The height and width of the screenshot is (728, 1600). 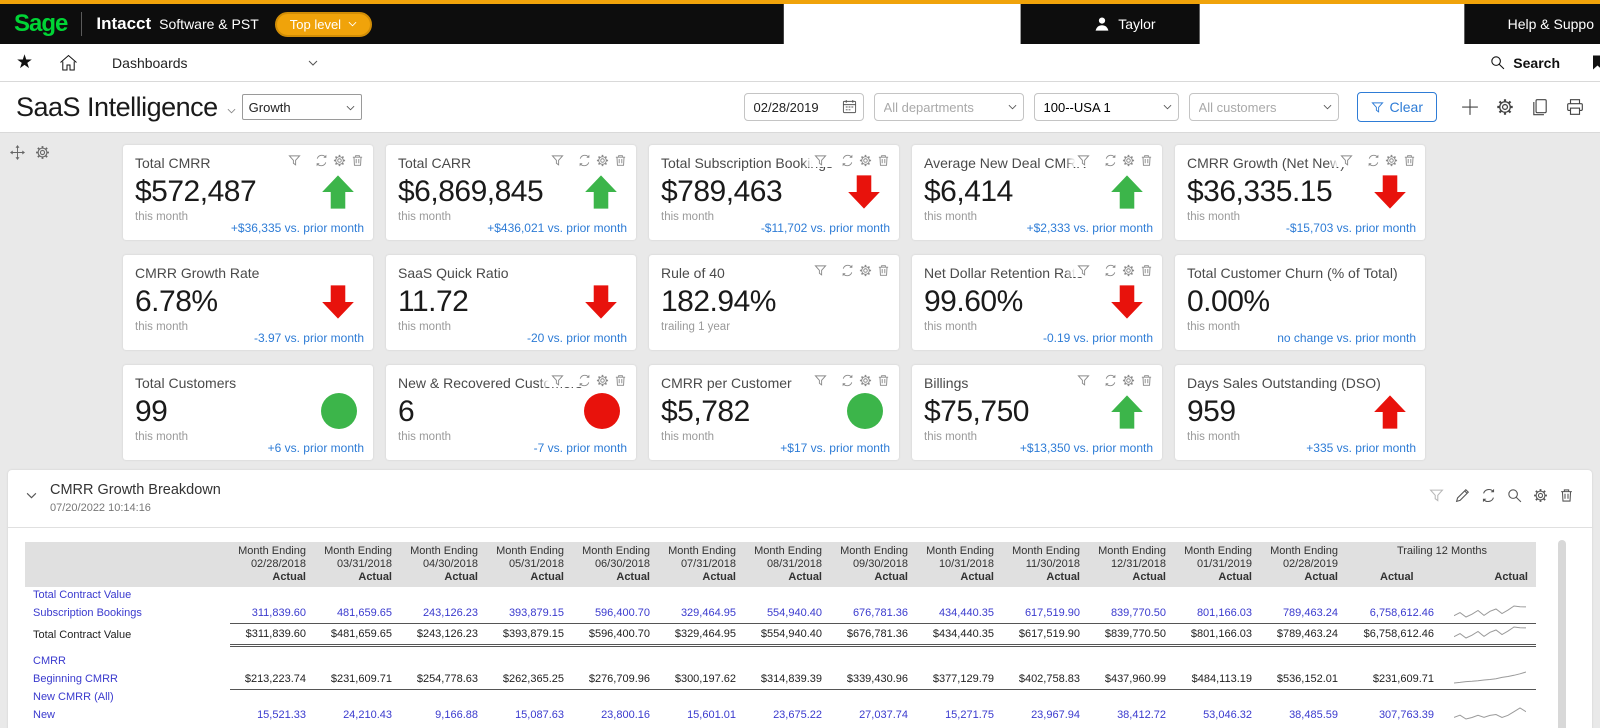 I want to click on value-cell: 676,781.36, so click(x=880, y=613).